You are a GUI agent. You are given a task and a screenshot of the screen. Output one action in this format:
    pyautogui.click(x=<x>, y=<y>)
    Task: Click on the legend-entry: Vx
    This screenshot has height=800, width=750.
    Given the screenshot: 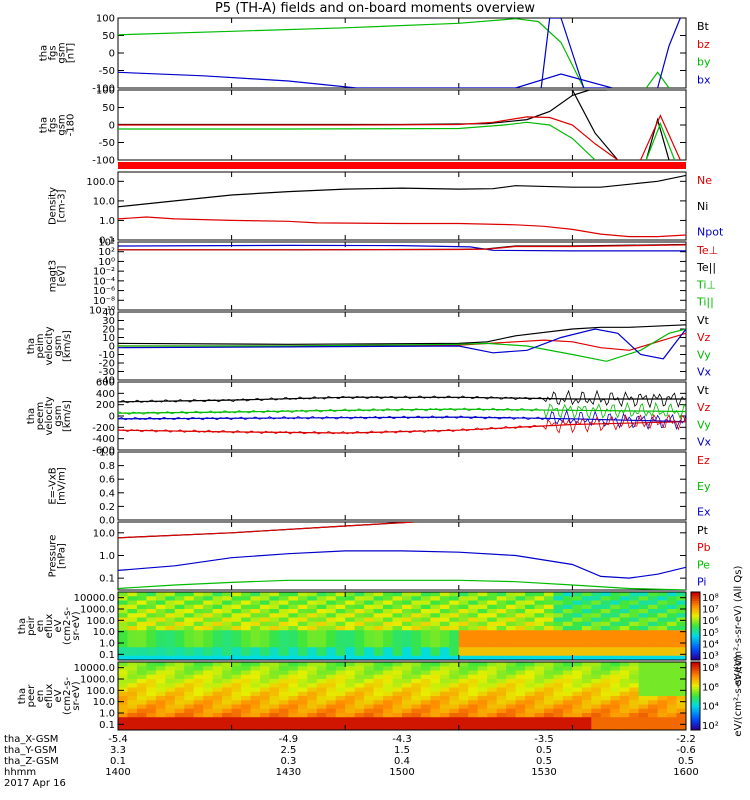 What is the action you would take?
    pyautogui.click(x=704, y=372)
    